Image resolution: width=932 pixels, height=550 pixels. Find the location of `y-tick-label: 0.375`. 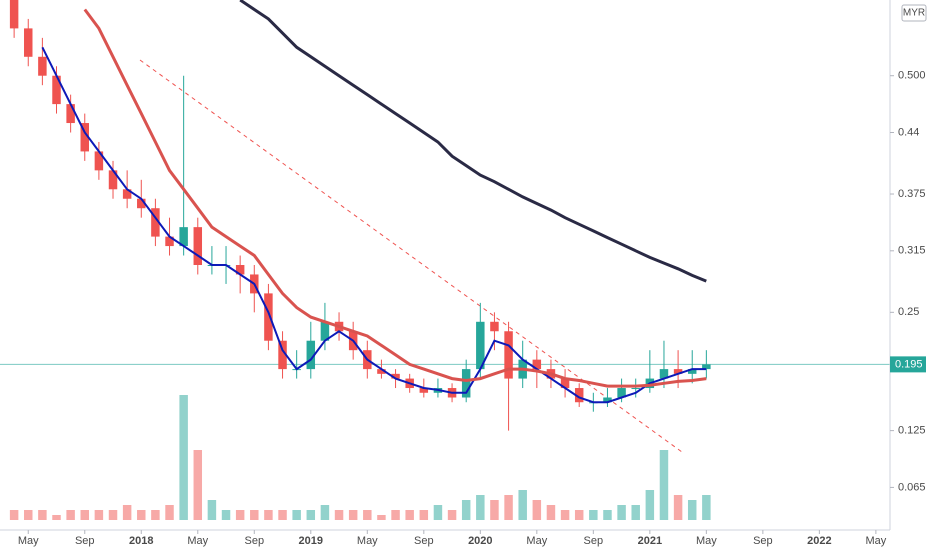

y-tick-label: 0.375 is located at coordinates (912, 194).